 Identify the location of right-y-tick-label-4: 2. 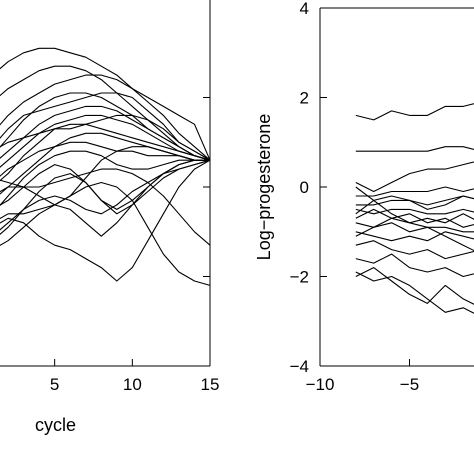
(304, 98).